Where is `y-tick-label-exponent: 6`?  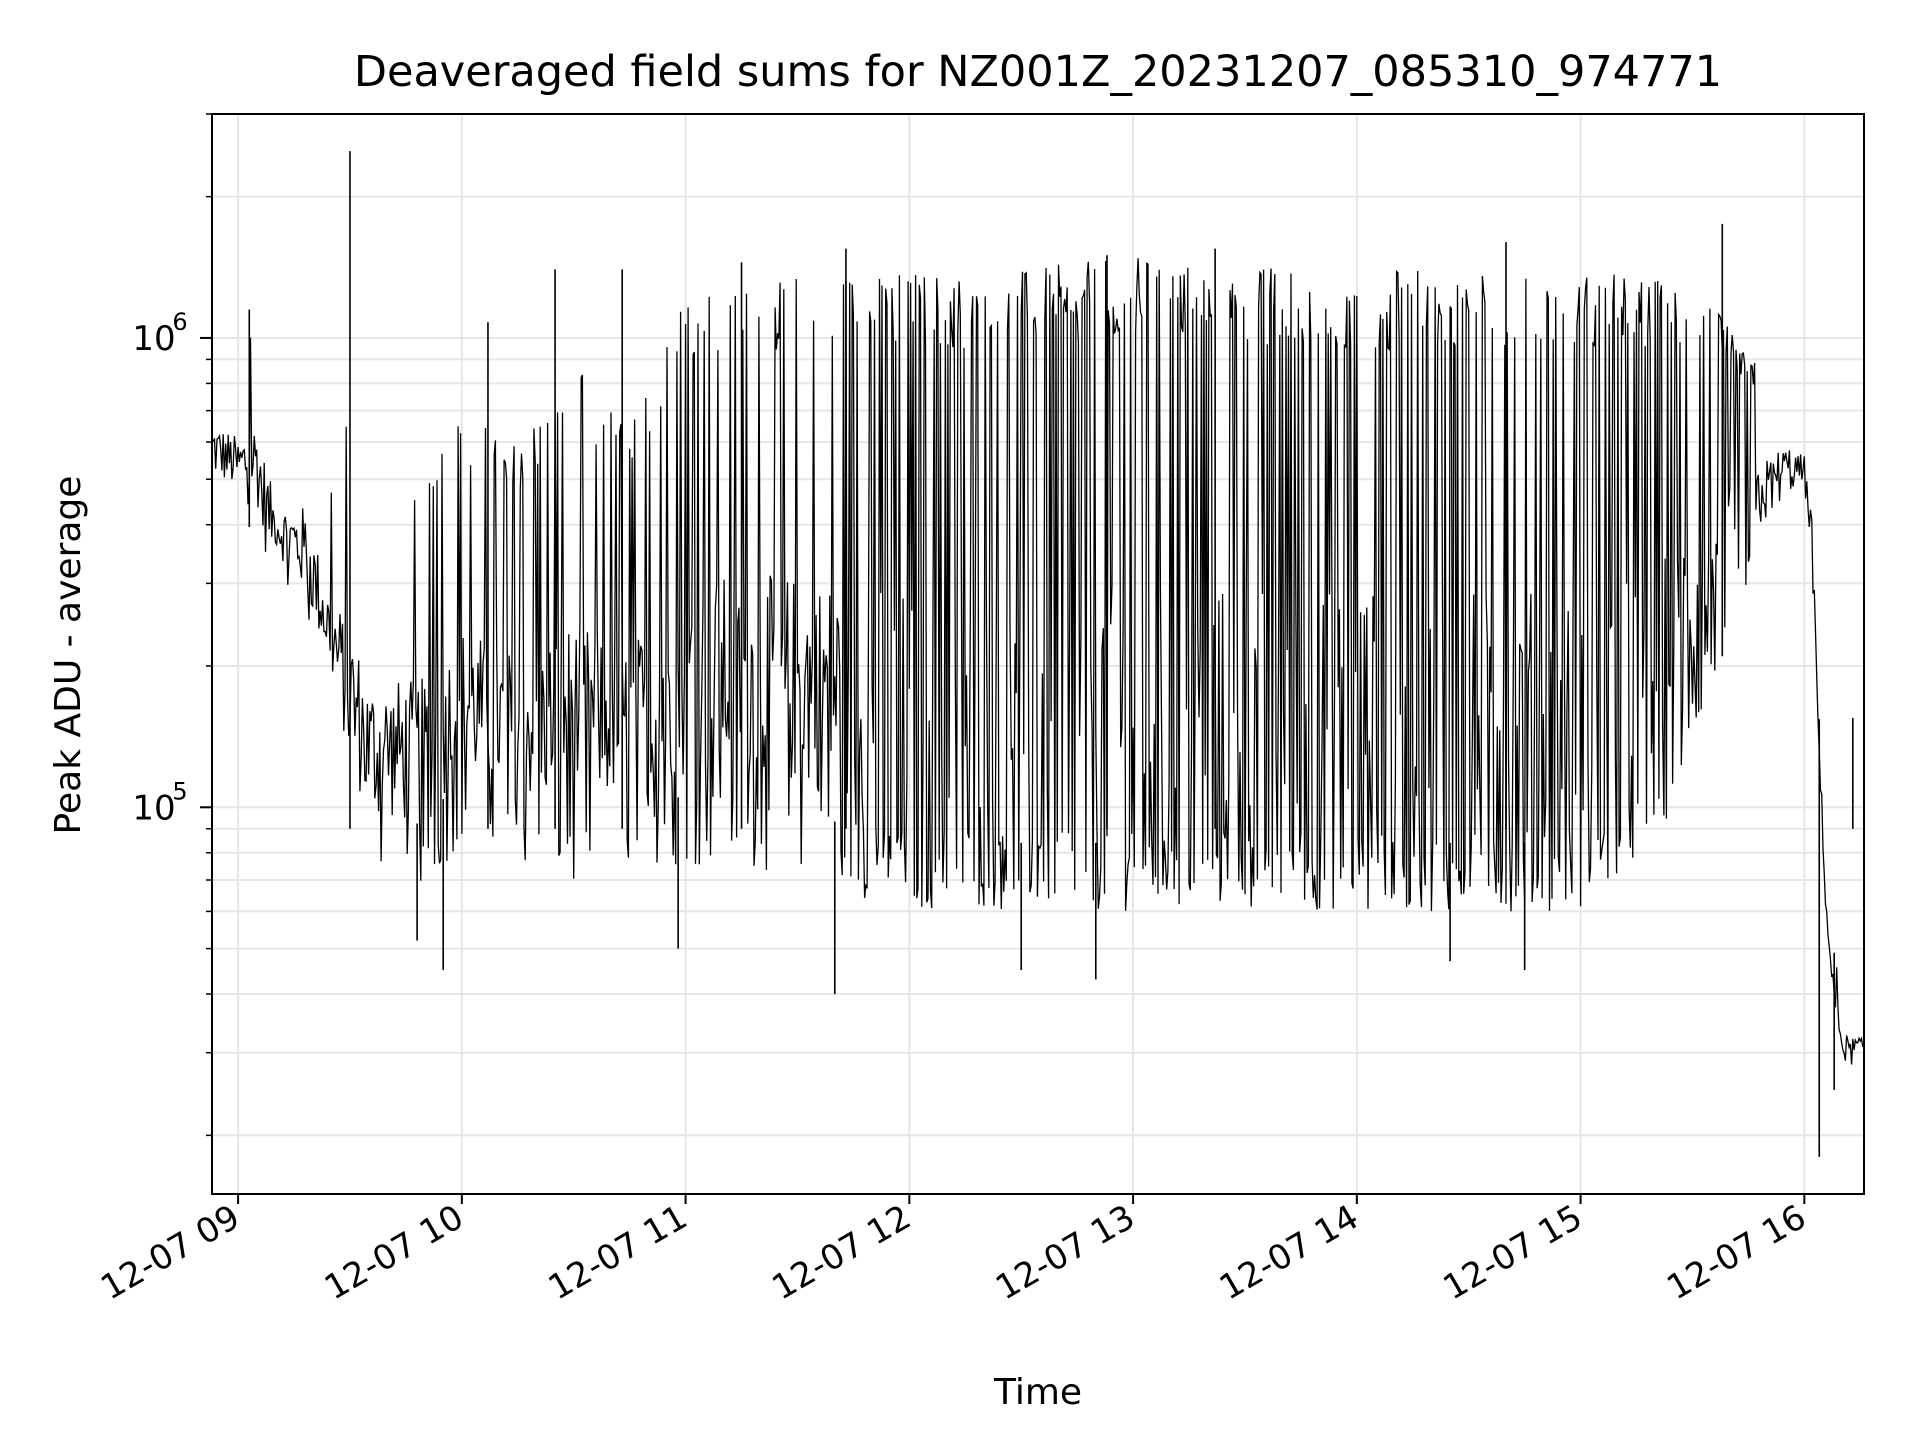 y-tick-label-exponent: 6 is located at coordinates (179, 322).